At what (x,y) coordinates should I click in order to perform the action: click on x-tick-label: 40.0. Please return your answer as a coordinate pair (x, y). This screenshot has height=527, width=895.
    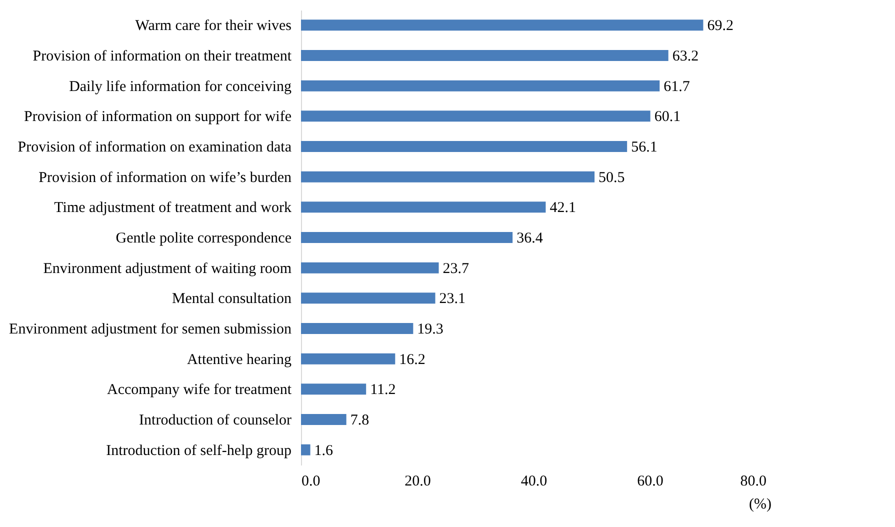
    Looking at the image, I should click on (534, 482).